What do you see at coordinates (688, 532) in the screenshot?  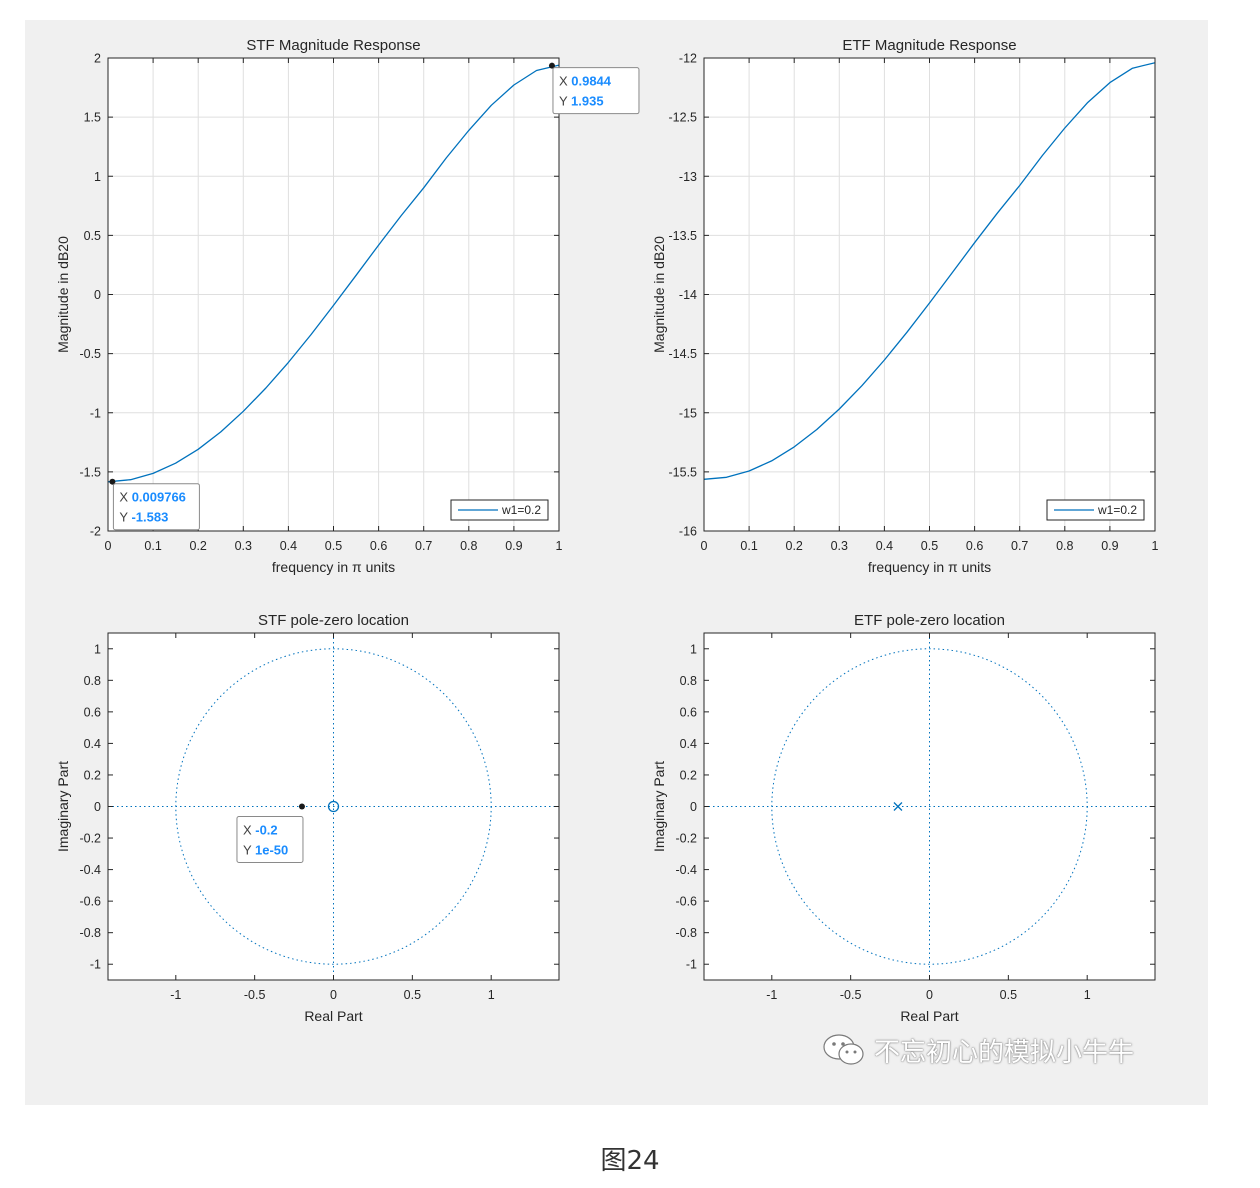 I see `y-tick-label: -16` at bounding box center [688, 532].